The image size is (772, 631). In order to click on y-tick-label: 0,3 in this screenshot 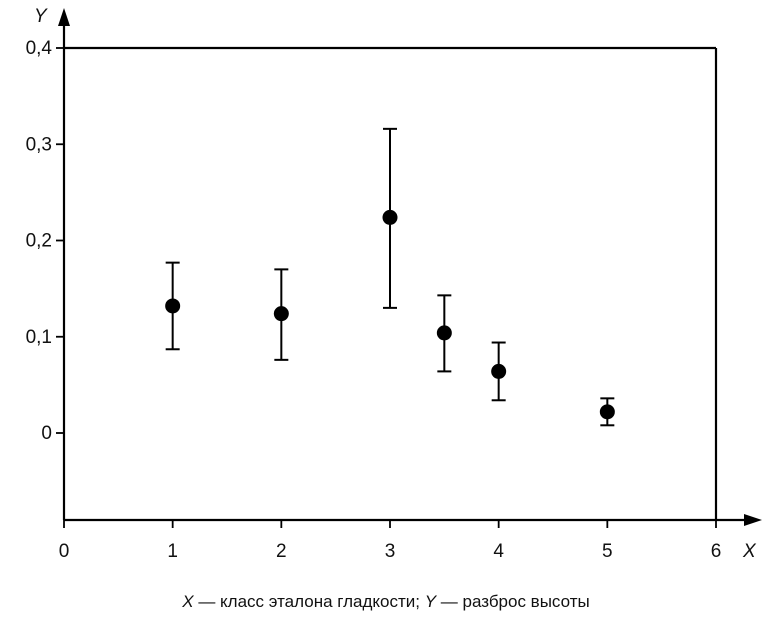, I will do `click(39, 144)`.